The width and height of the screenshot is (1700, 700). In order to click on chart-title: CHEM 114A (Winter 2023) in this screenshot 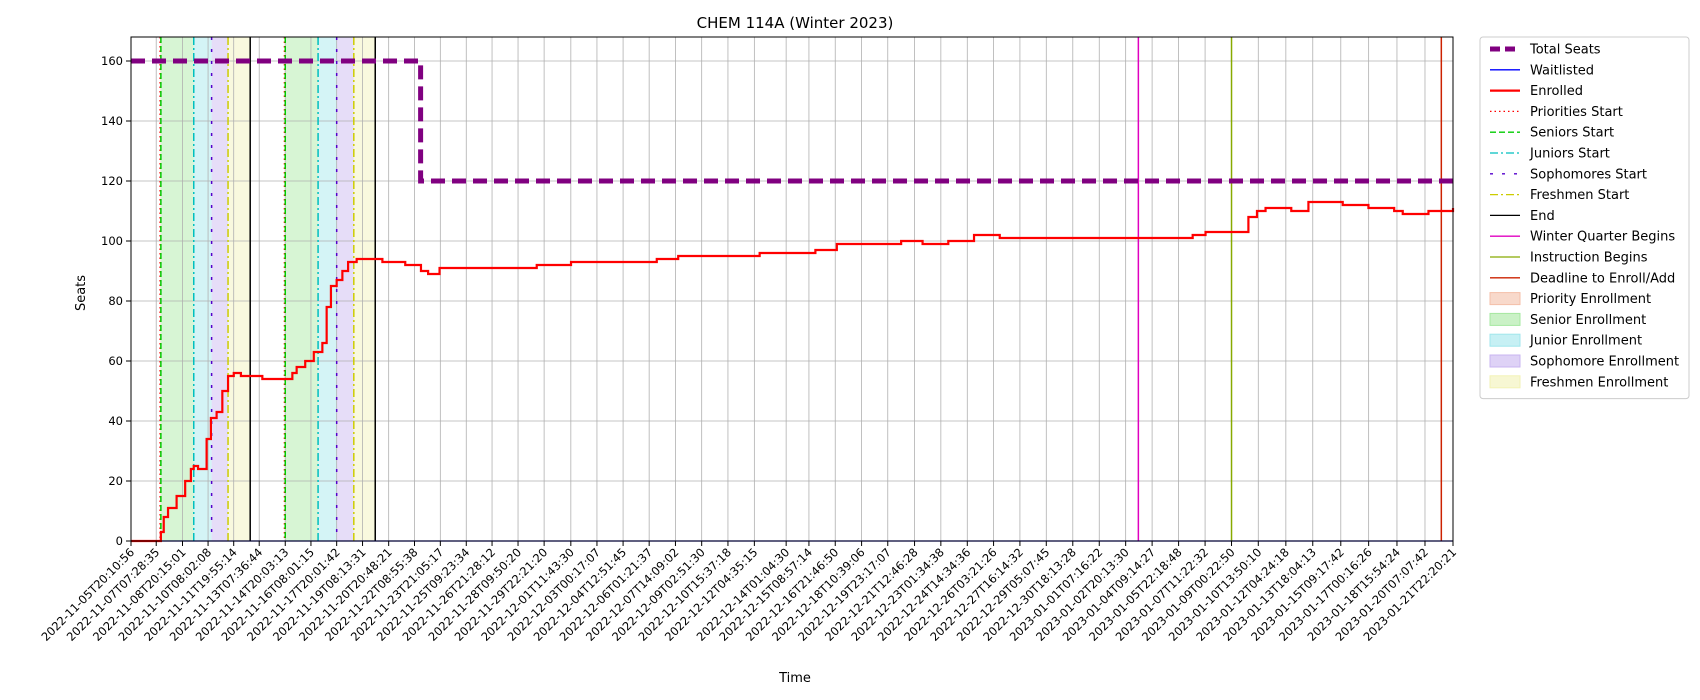, I will do `click(795, 23)`.